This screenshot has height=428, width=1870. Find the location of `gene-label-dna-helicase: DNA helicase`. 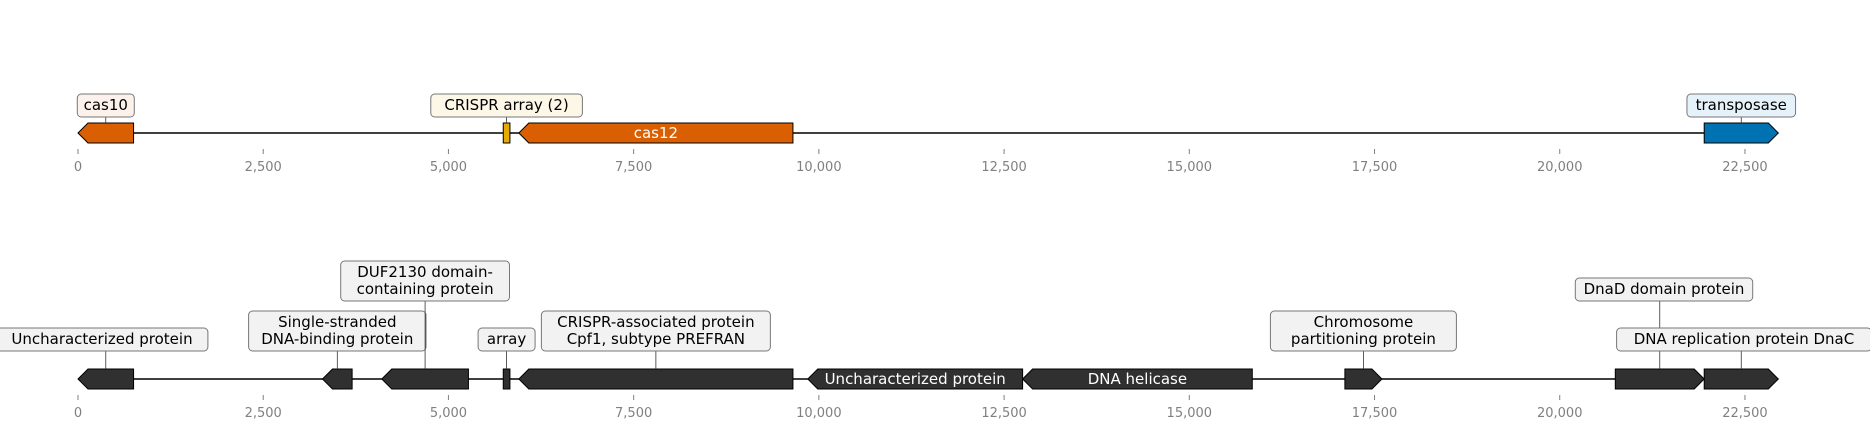

gene-label-dna-helicase: DNA helicase is located at coordinates (1137, 379).